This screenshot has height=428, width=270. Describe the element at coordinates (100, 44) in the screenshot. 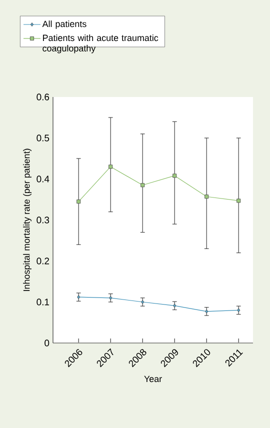

I see `legend-label: Patients with acute traumatic coagulopathy` at that location.